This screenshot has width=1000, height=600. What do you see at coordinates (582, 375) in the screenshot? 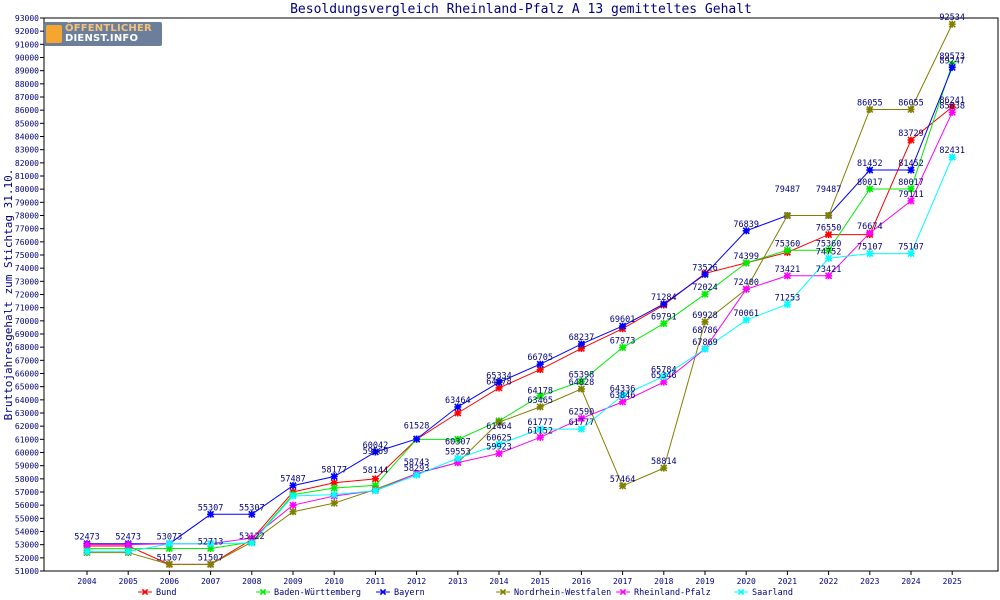
I see `data-label: 65398` at bounding box center [582, 375].